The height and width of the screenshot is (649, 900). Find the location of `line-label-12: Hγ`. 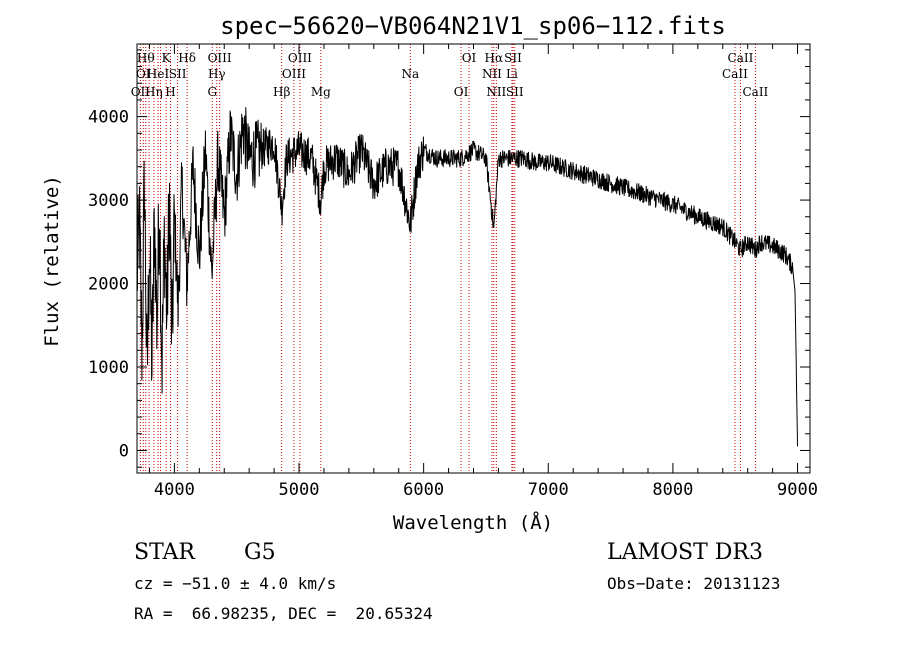

line-label-12: Hγ is located at coordinates (217, 74).